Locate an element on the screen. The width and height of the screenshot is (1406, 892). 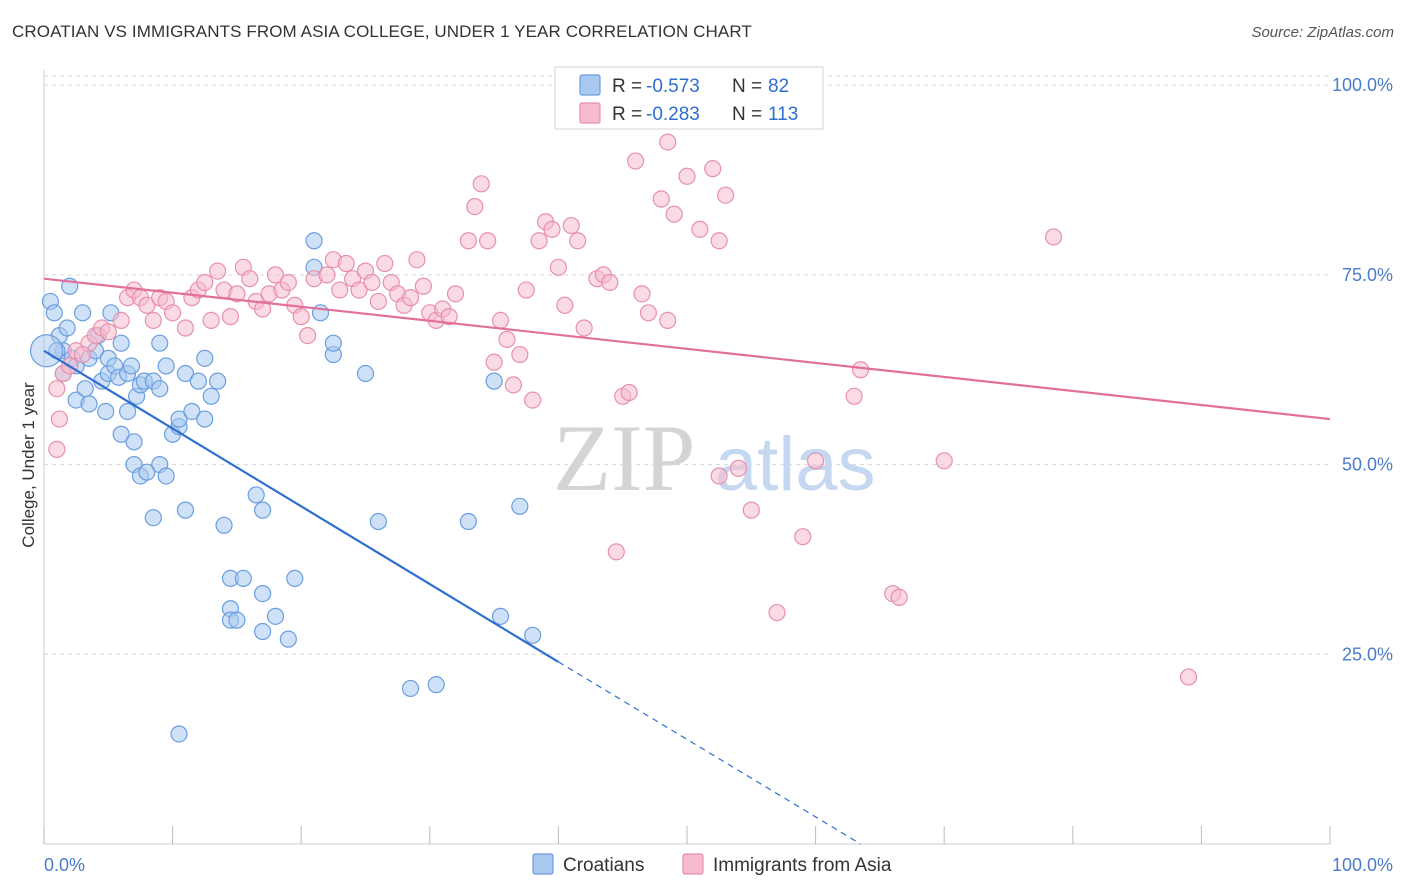
bottom-legend-label: Immigrants from Asia is located at coordinates (802, 865).